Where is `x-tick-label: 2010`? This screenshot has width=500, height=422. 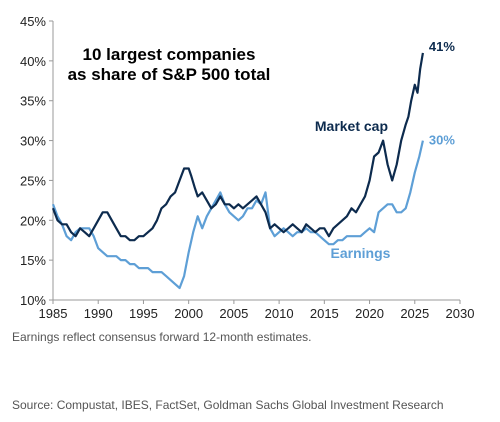 x-tick-label: 2010 is located at coordinates (279, 313).